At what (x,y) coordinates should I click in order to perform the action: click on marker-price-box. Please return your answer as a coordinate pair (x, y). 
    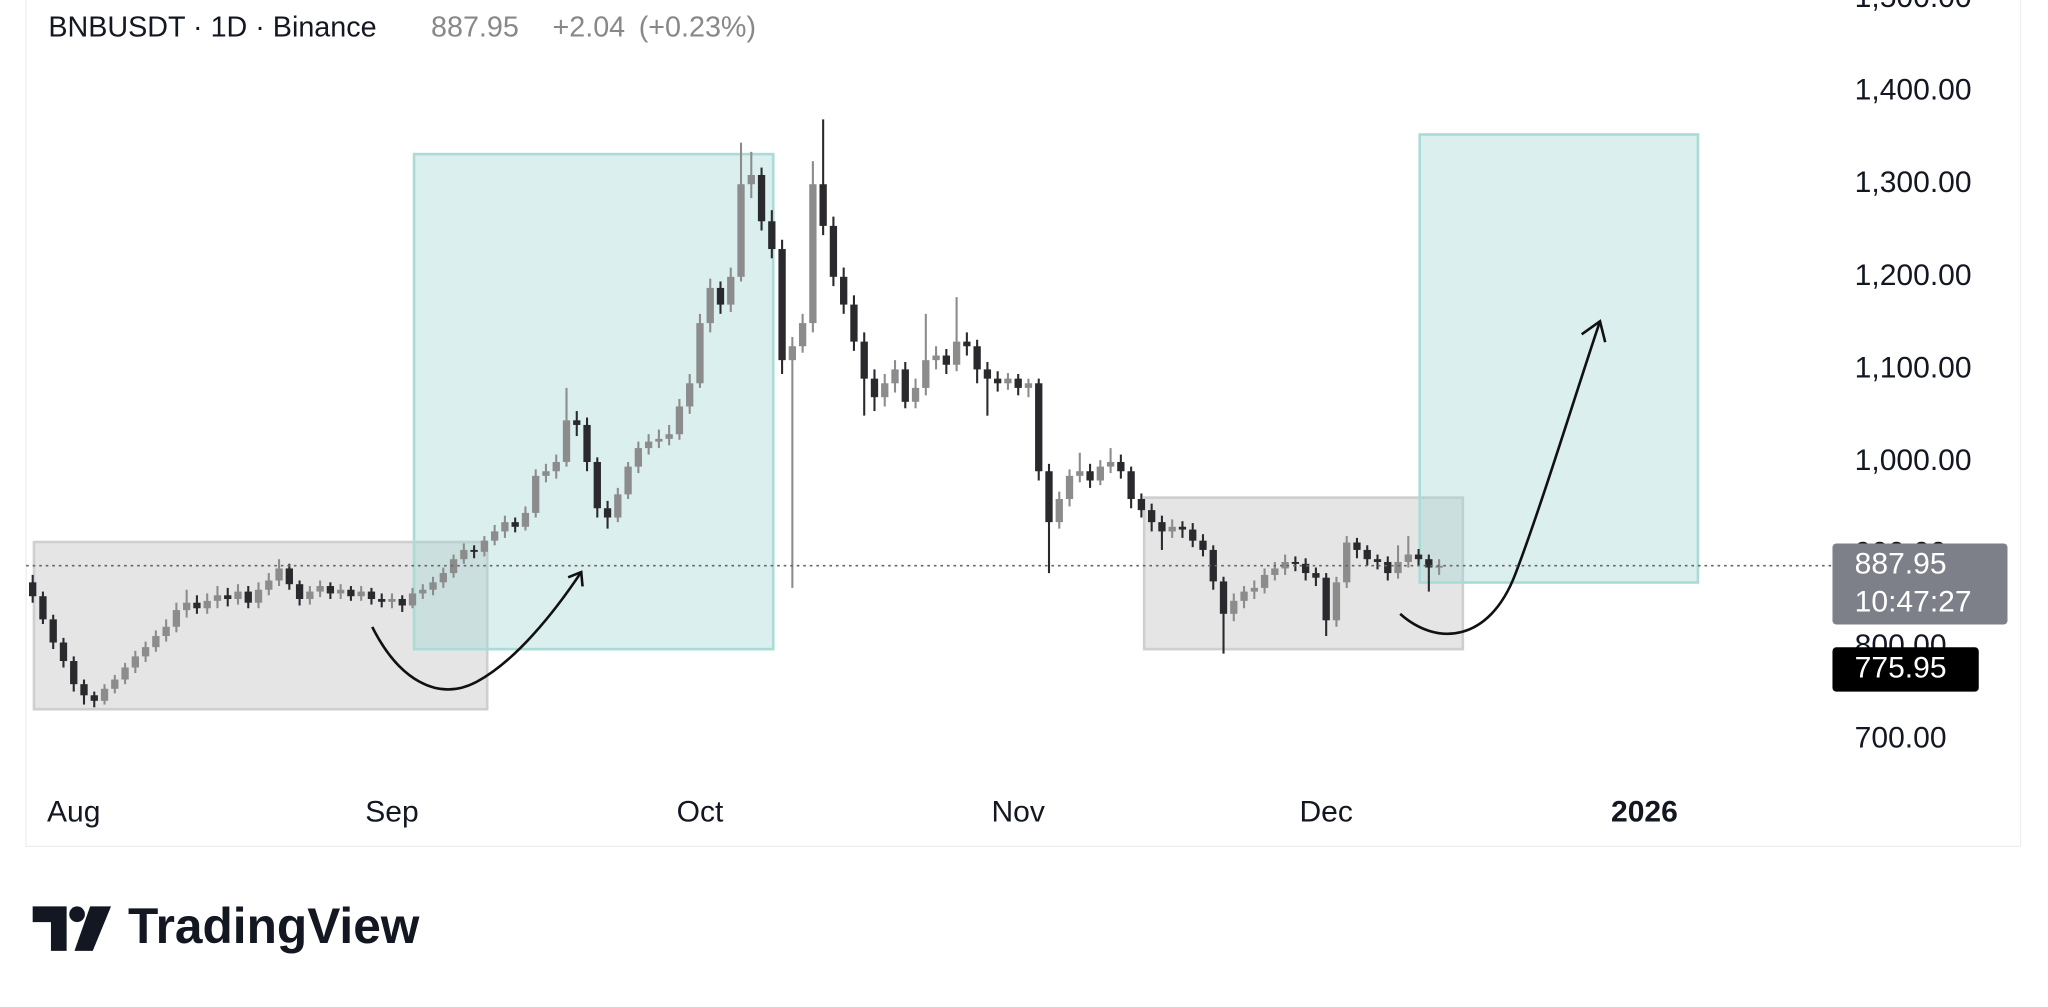
    Looking at the image, I should click on (1905, 669).